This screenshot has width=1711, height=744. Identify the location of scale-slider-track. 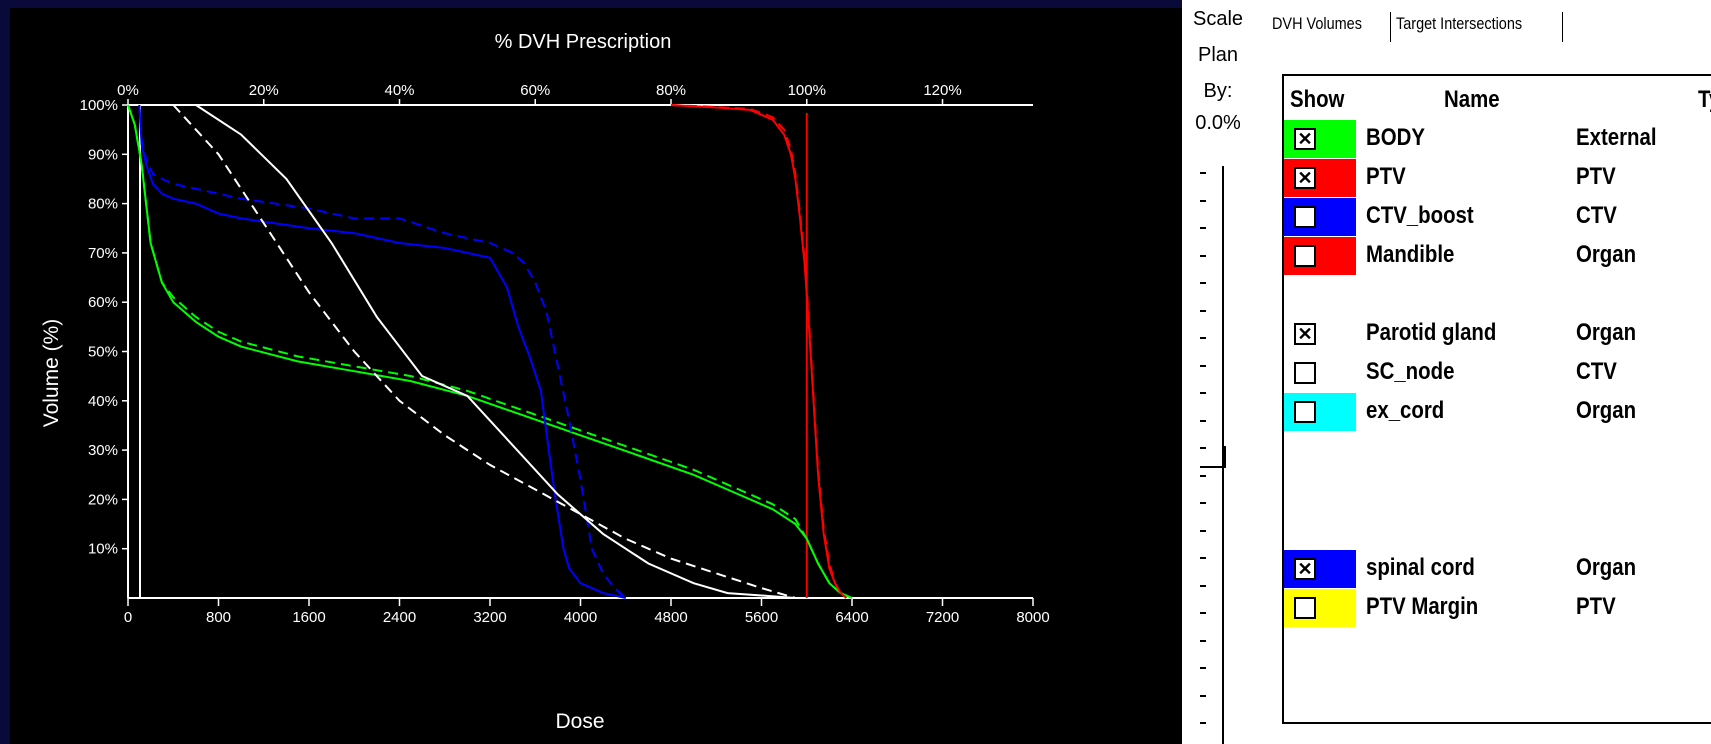
(1223, 455).